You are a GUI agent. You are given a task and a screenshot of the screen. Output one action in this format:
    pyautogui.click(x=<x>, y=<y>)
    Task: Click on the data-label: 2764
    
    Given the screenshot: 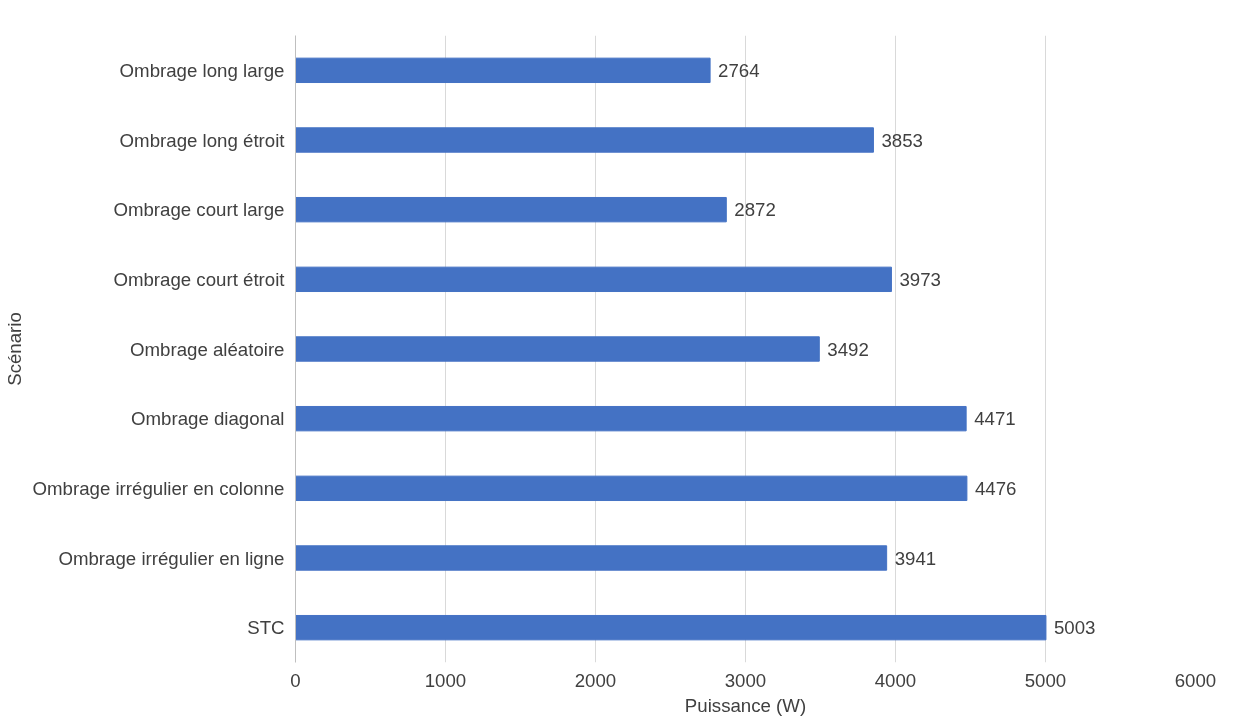 What is the action you would take?
    pyautogui.click(x=739, y=70)
    